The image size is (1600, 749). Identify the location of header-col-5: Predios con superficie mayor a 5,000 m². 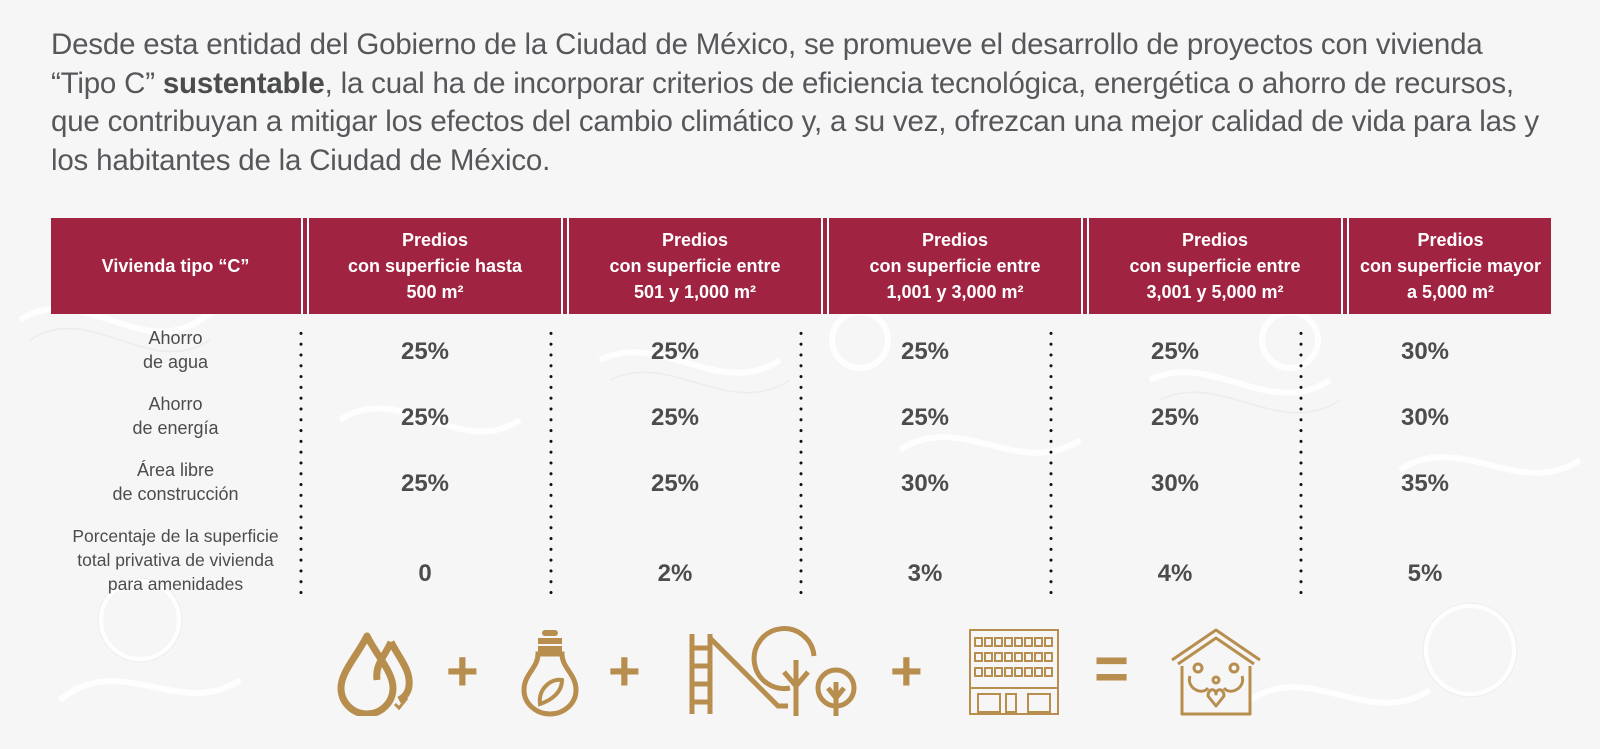
(1450, 266).